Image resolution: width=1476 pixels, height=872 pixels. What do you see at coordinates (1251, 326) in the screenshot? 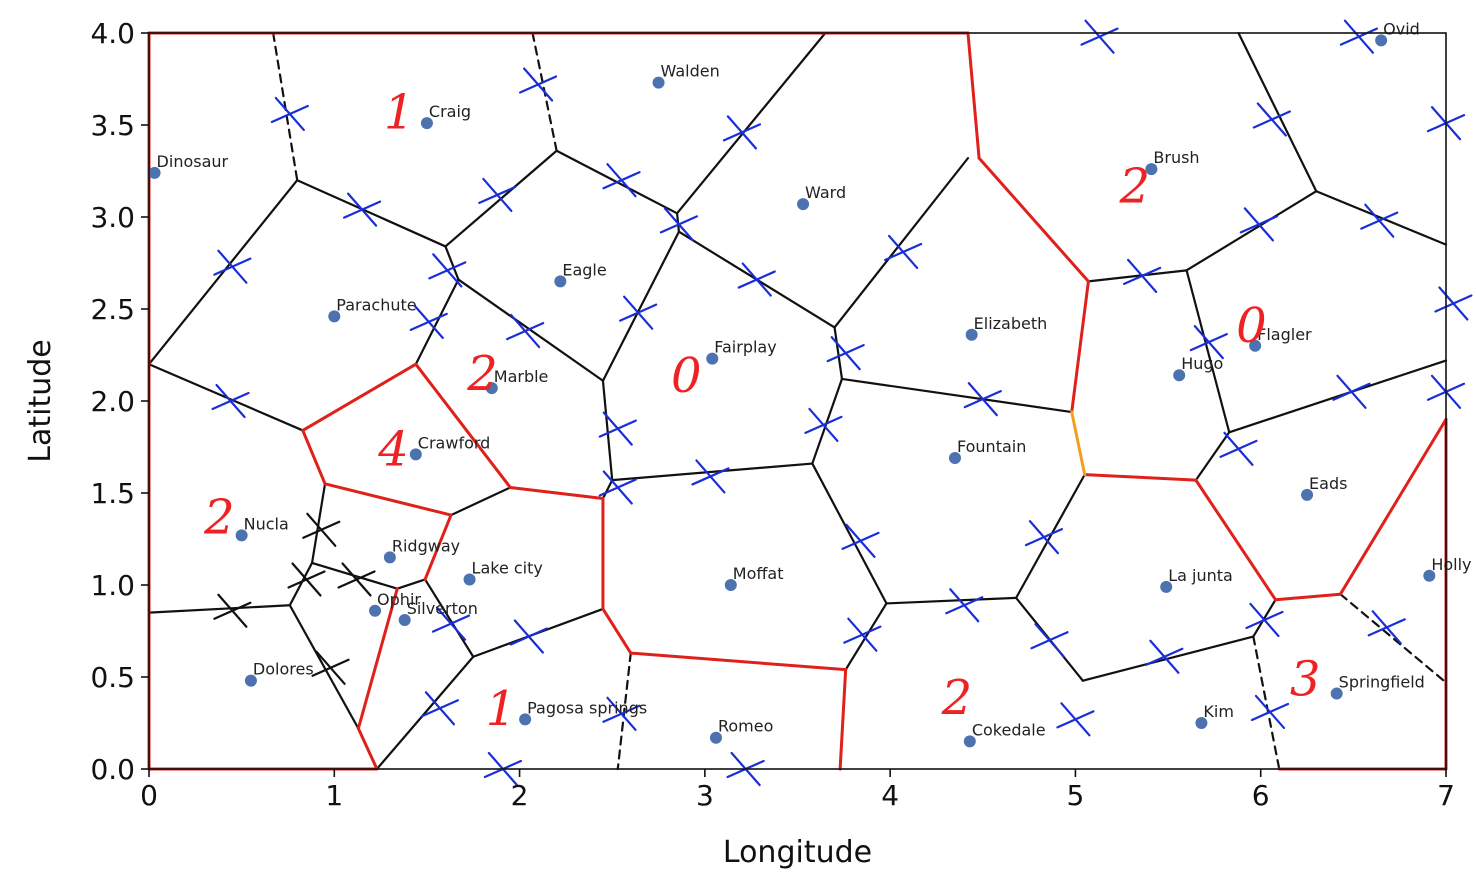
I see `handwritten-mark: 0` at bounding box center [1251, 326].